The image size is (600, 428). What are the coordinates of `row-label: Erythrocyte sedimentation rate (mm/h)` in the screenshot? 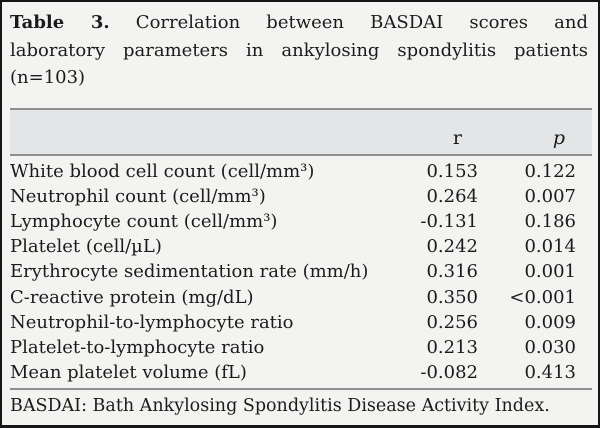 It's located at (189, 272).